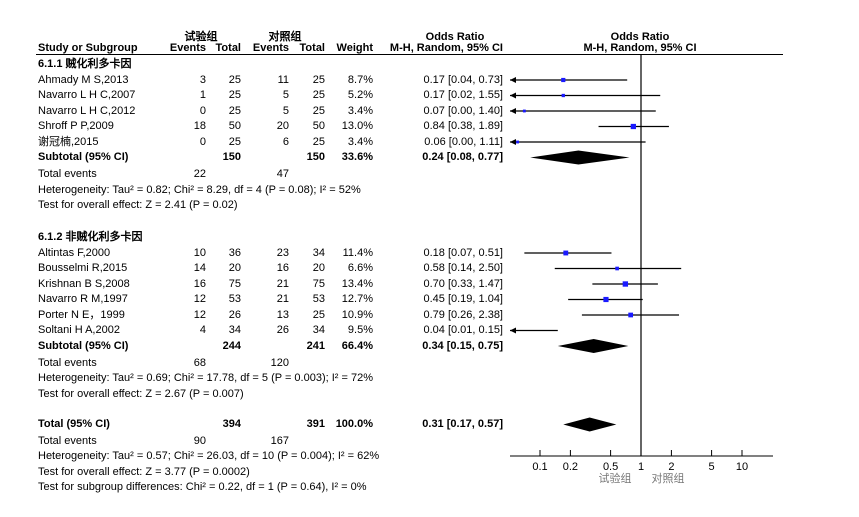 The width and height of the screenshot is (859, 517). What do you see at coordinates (285, 141) in the screenshot?
I see `study-events2: 6` at bounding box center [285, 141].